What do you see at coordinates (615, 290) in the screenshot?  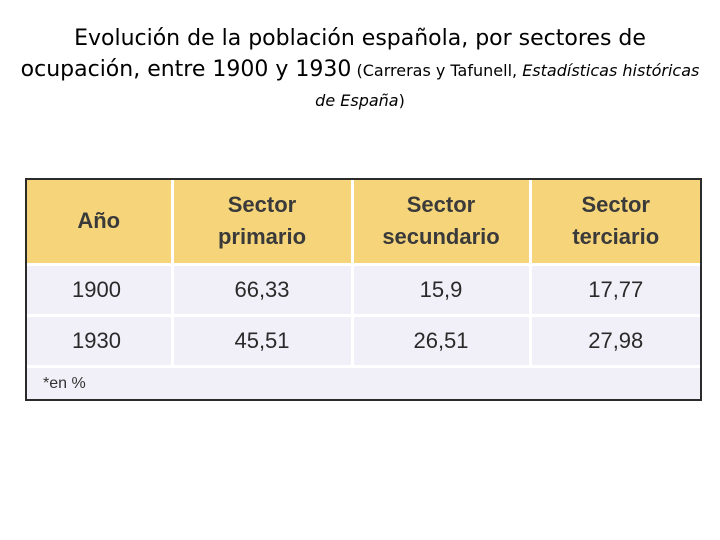 I see `cell-tertiary: 17,77` at bounding box center [615, 290].